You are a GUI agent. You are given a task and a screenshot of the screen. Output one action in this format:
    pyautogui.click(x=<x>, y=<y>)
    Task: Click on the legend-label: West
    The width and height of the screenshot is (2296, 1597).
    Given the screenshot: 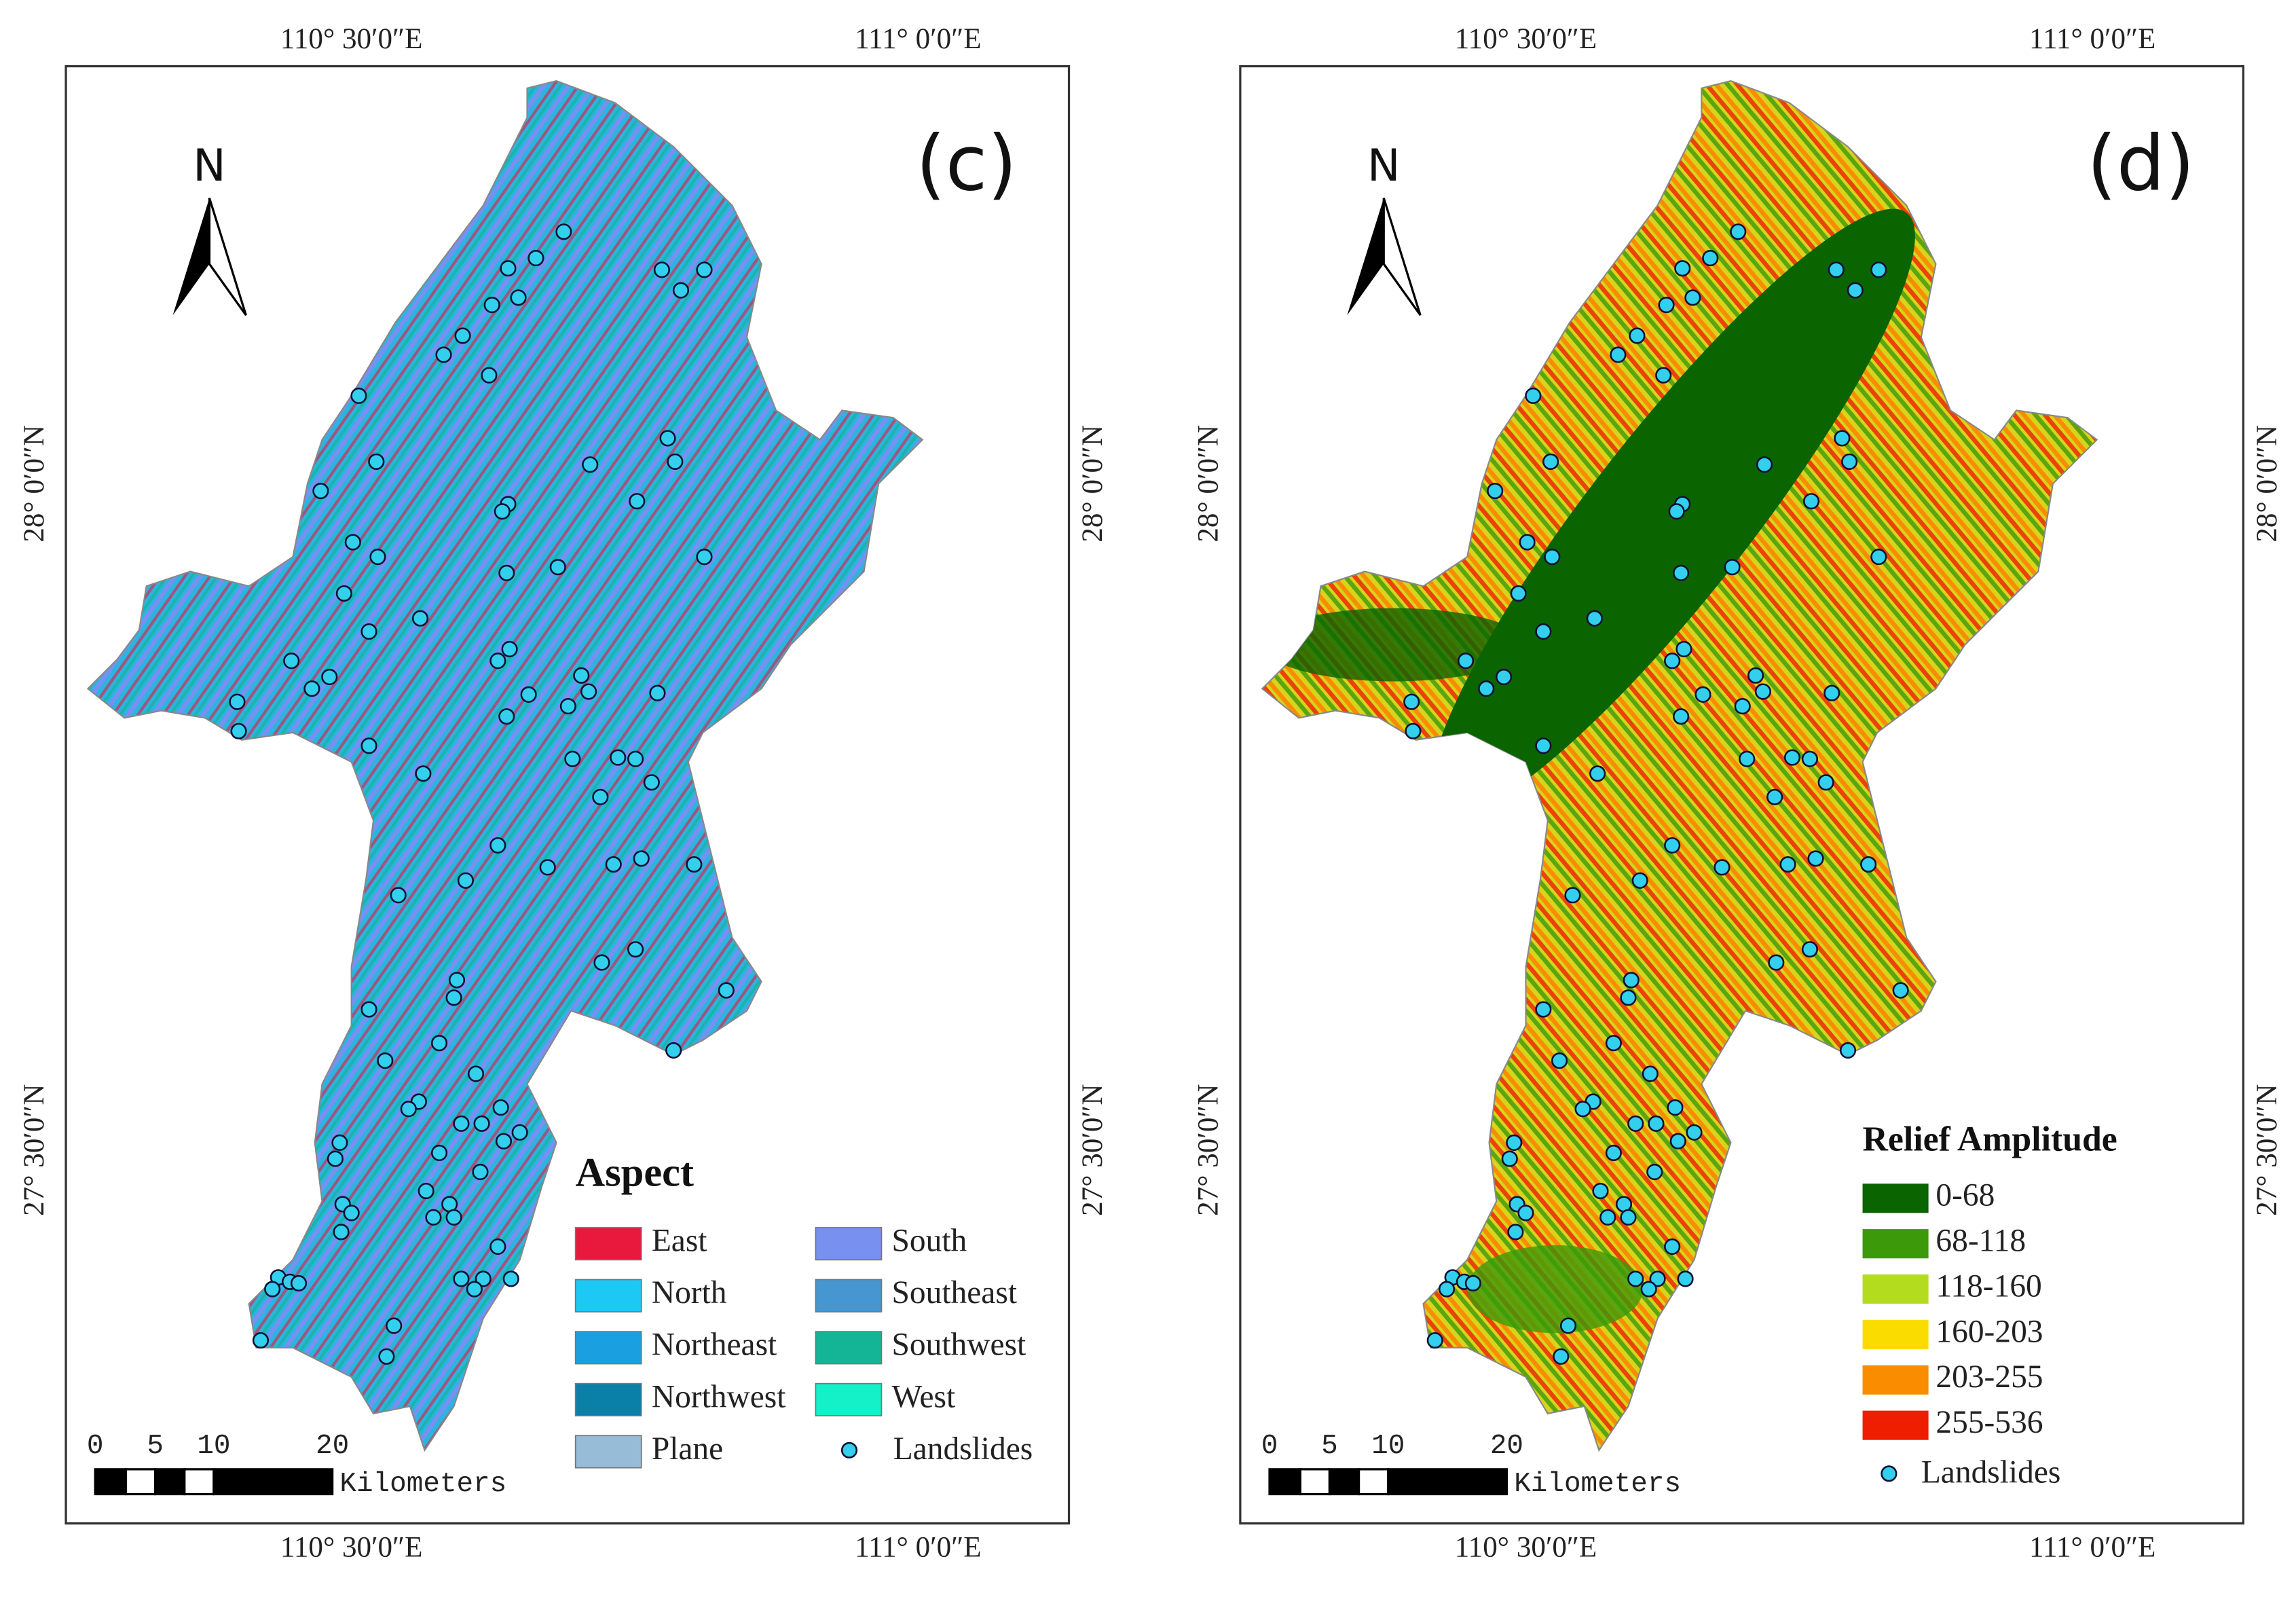 What is the action you would take?
    pyautogui.click(x=924, y=1396)
    